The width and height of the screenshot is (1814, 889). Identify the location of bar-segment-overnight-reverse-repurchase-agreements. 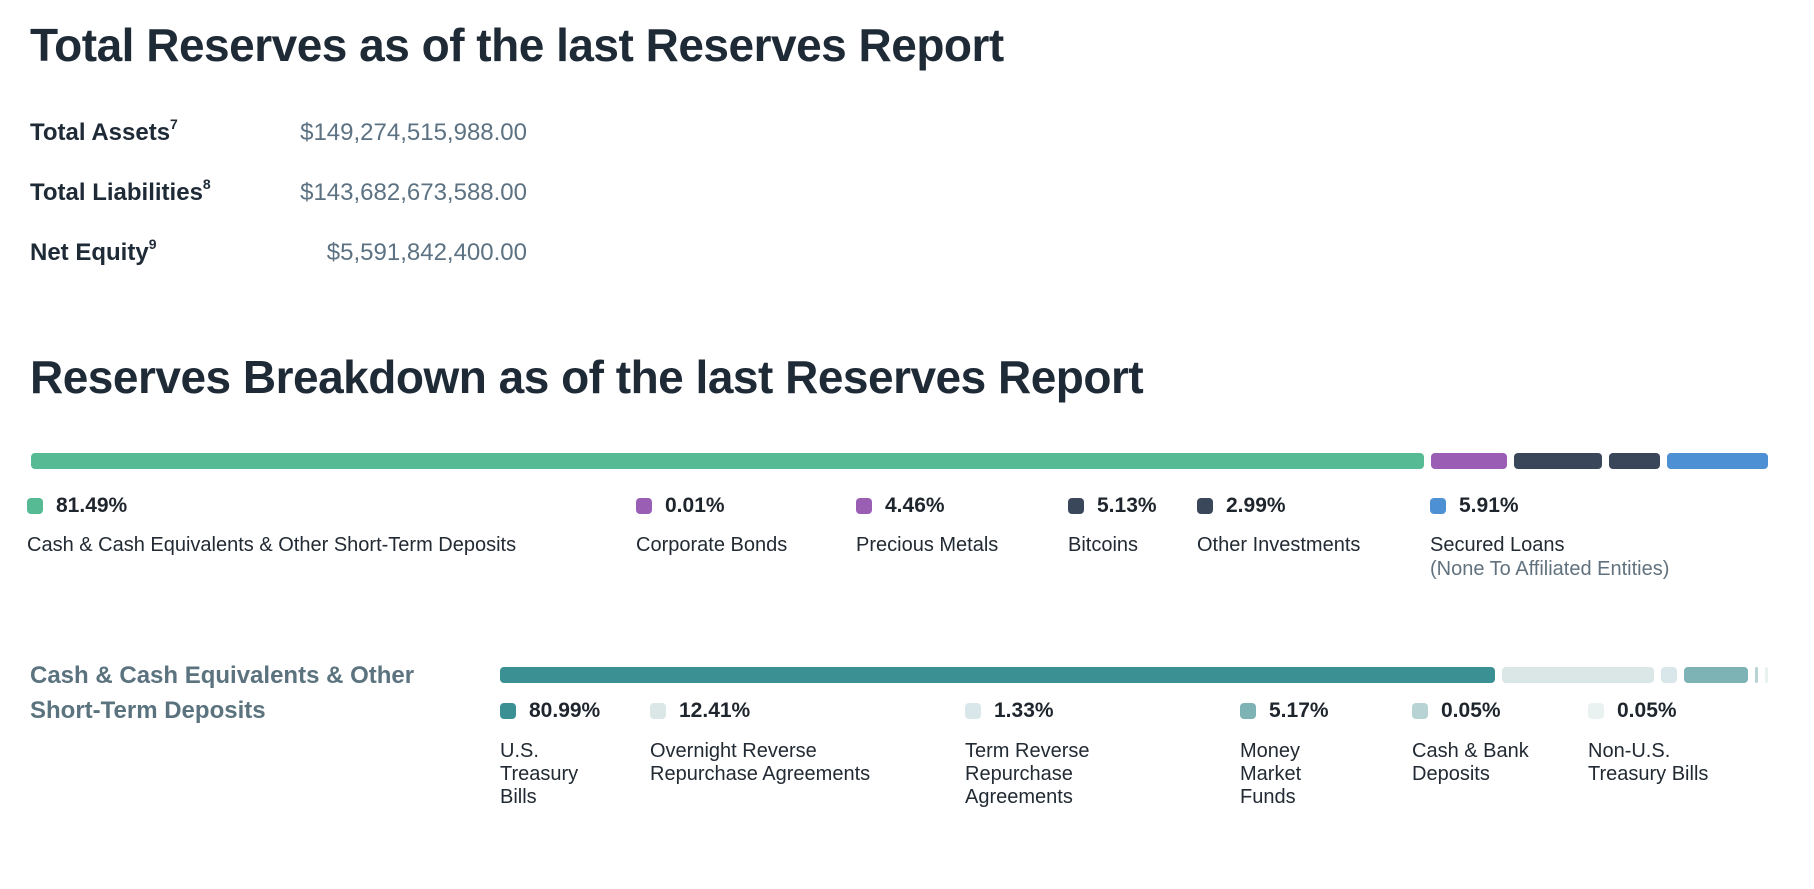
(1578, 675).